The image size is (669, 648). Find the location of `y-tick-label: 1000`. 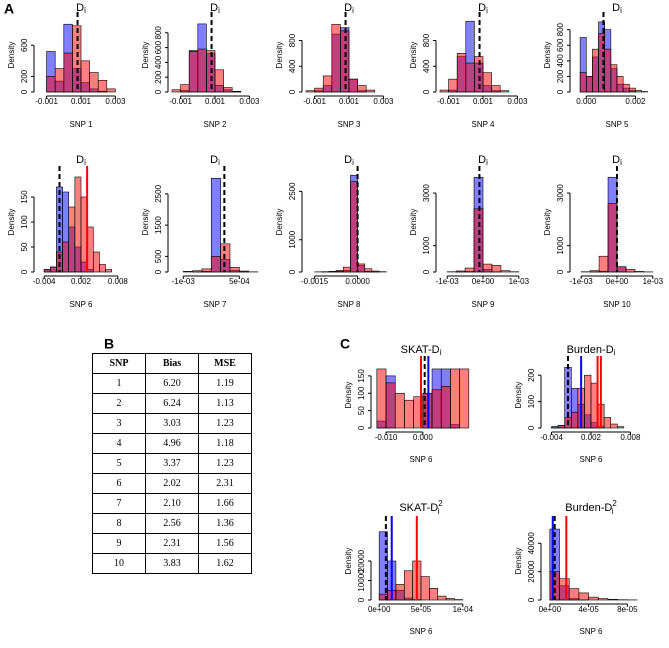

y-tick-label: 1000 is located at coordinates (426, 245).